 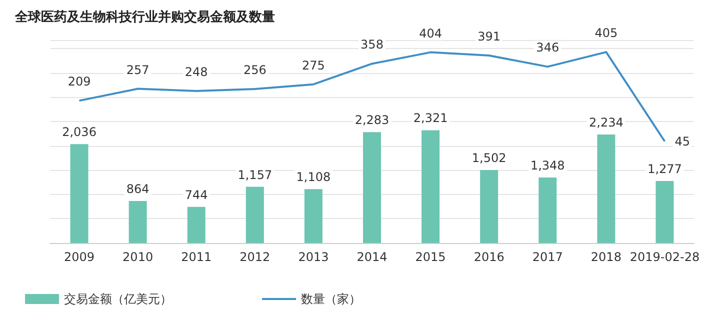 I want to click on legend-label: 交易金额（亿美元）, so click(x=118, y=299).